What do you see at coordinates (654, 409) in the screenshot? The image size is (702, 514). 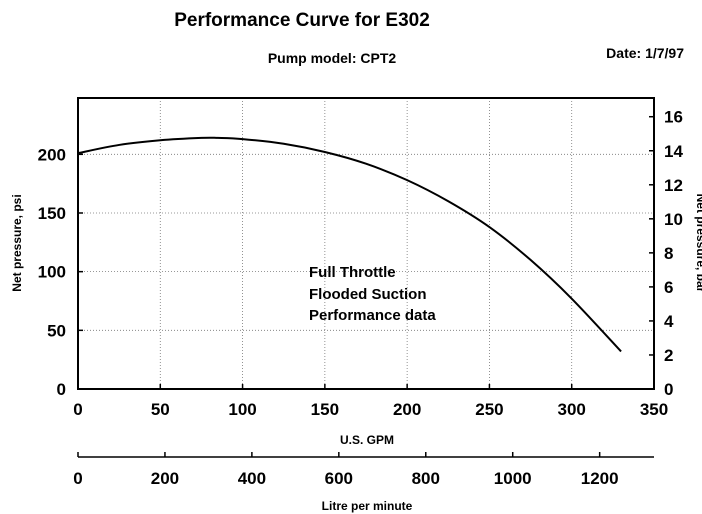 I see `x-tick-label: 350` at bounding box center [654, 409].